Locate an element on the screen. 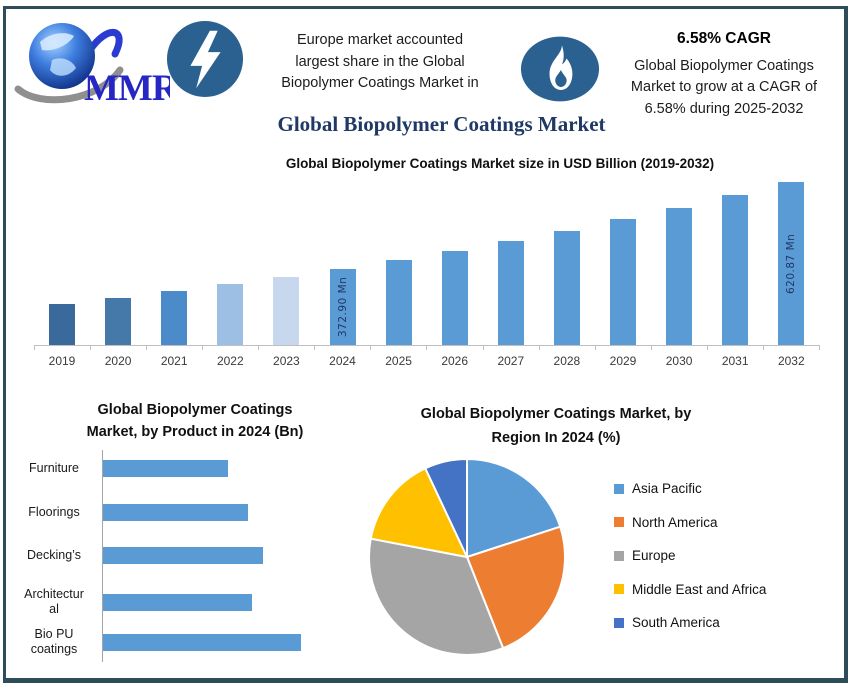  x-tick-label-2020: 2020 is located at coordinates (118, 361).